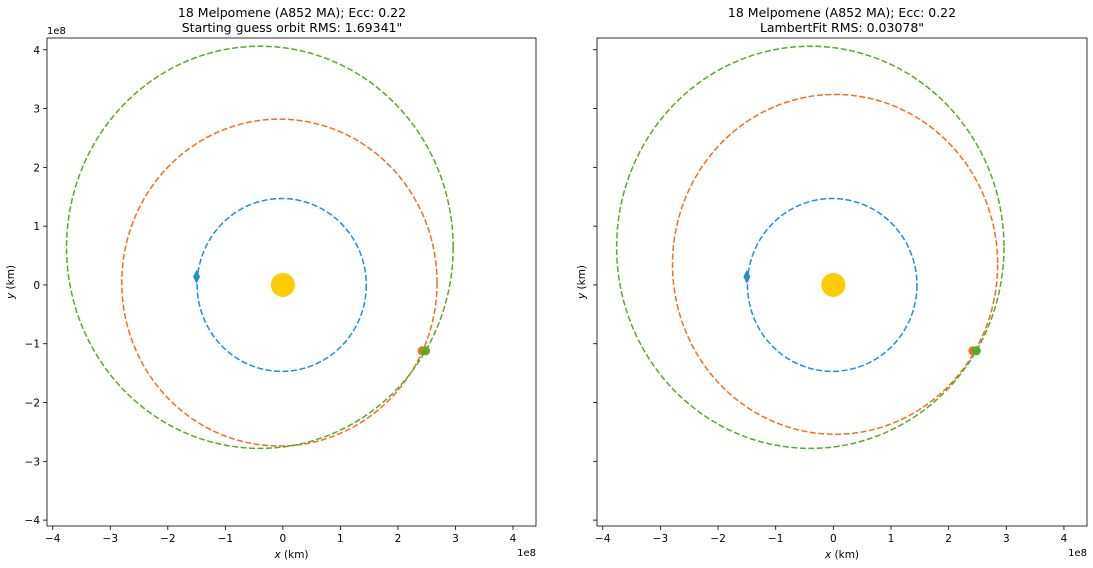  I want to click on right-x-axis-label: x (km), so click(841, 555).